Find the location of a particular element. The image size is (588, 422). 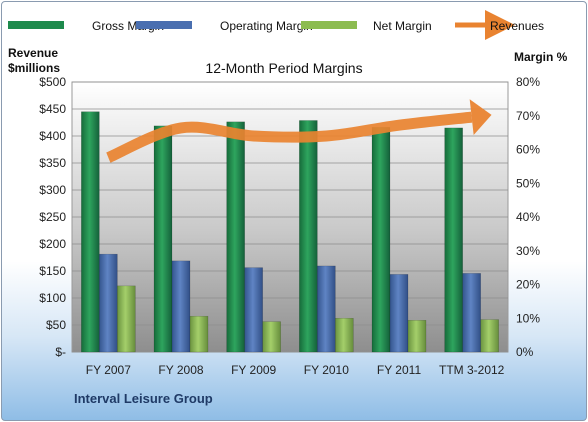

chart-title: 12-Month Period Margins is located at coordinates (283, 68).